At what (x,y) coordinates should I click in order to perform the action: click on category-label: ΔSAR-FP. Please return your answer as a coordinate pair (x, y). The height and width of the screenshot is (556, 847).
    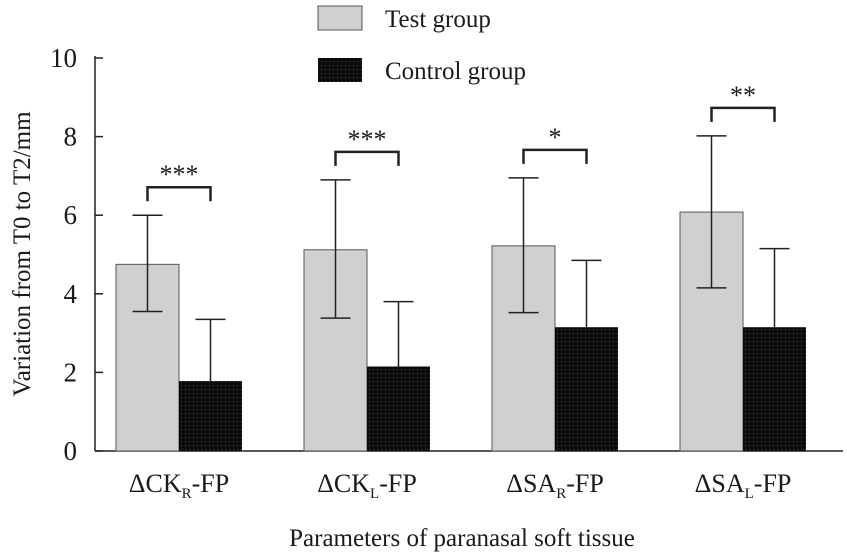
    Looking at the image, I should click on (555, 485).